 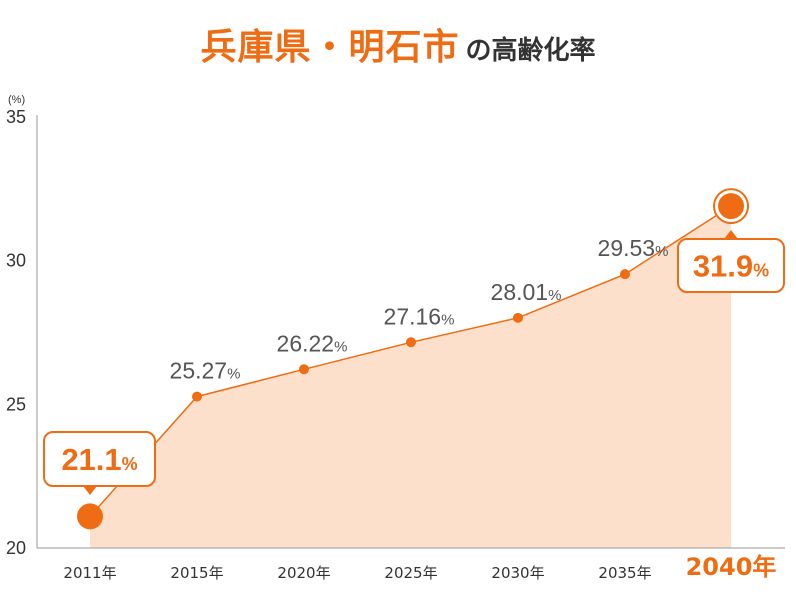 I want to click on data-label: 28.01%, so click(x=526, y=292).